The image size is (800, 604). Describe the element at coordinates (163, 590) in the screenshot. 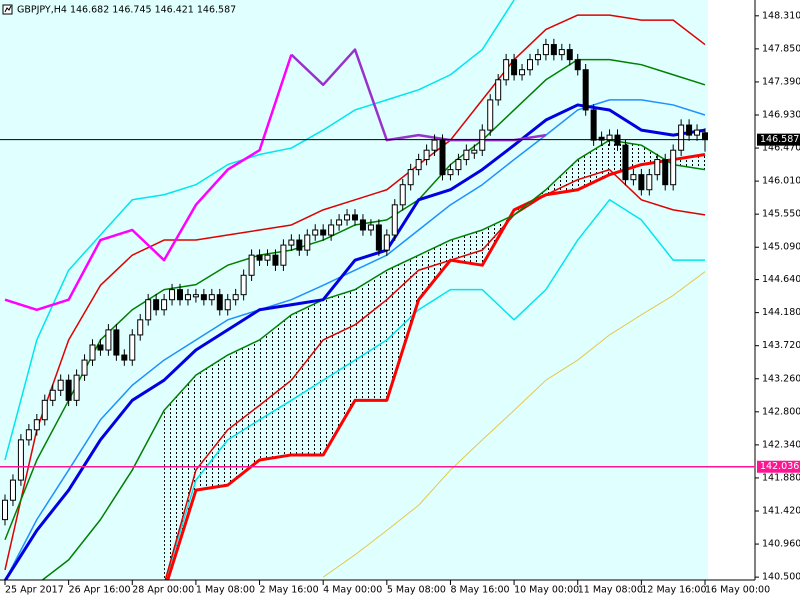

I see `x-tick-label: 28 Apr 00:00` at that location.